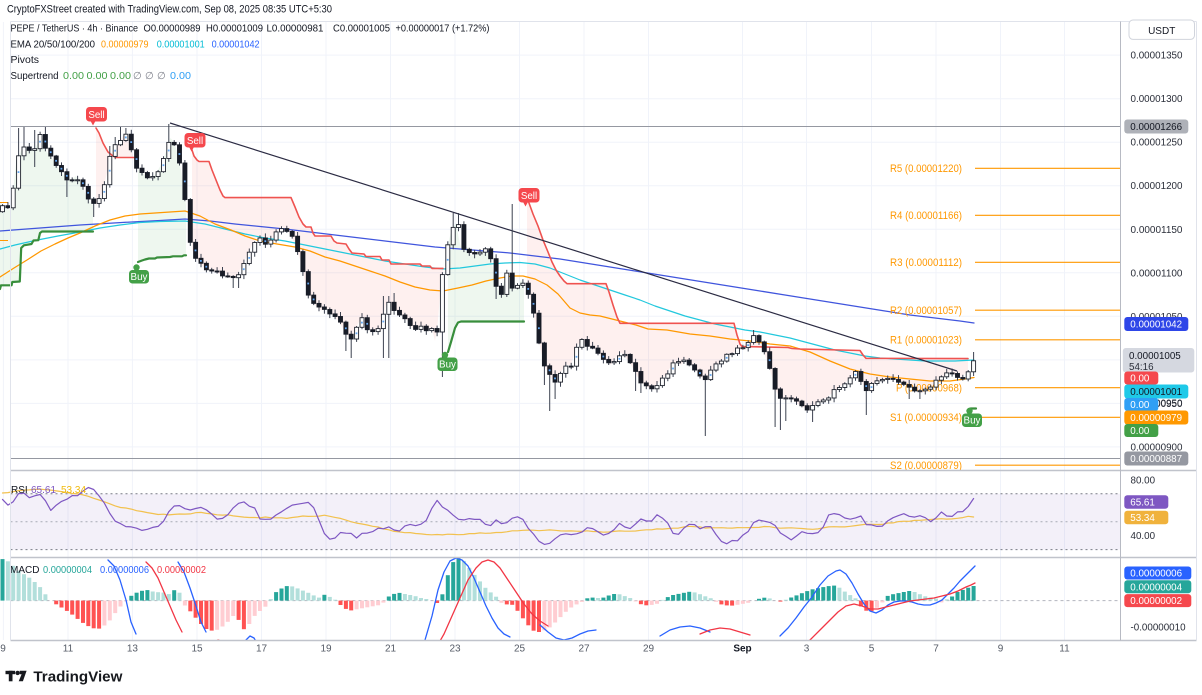 The height and width of the screenshot is (695, 1202). What do you see at coordinates (807, 649) in the screenshot?
I see `svg-text: 3` at bounding box center [807, 649].